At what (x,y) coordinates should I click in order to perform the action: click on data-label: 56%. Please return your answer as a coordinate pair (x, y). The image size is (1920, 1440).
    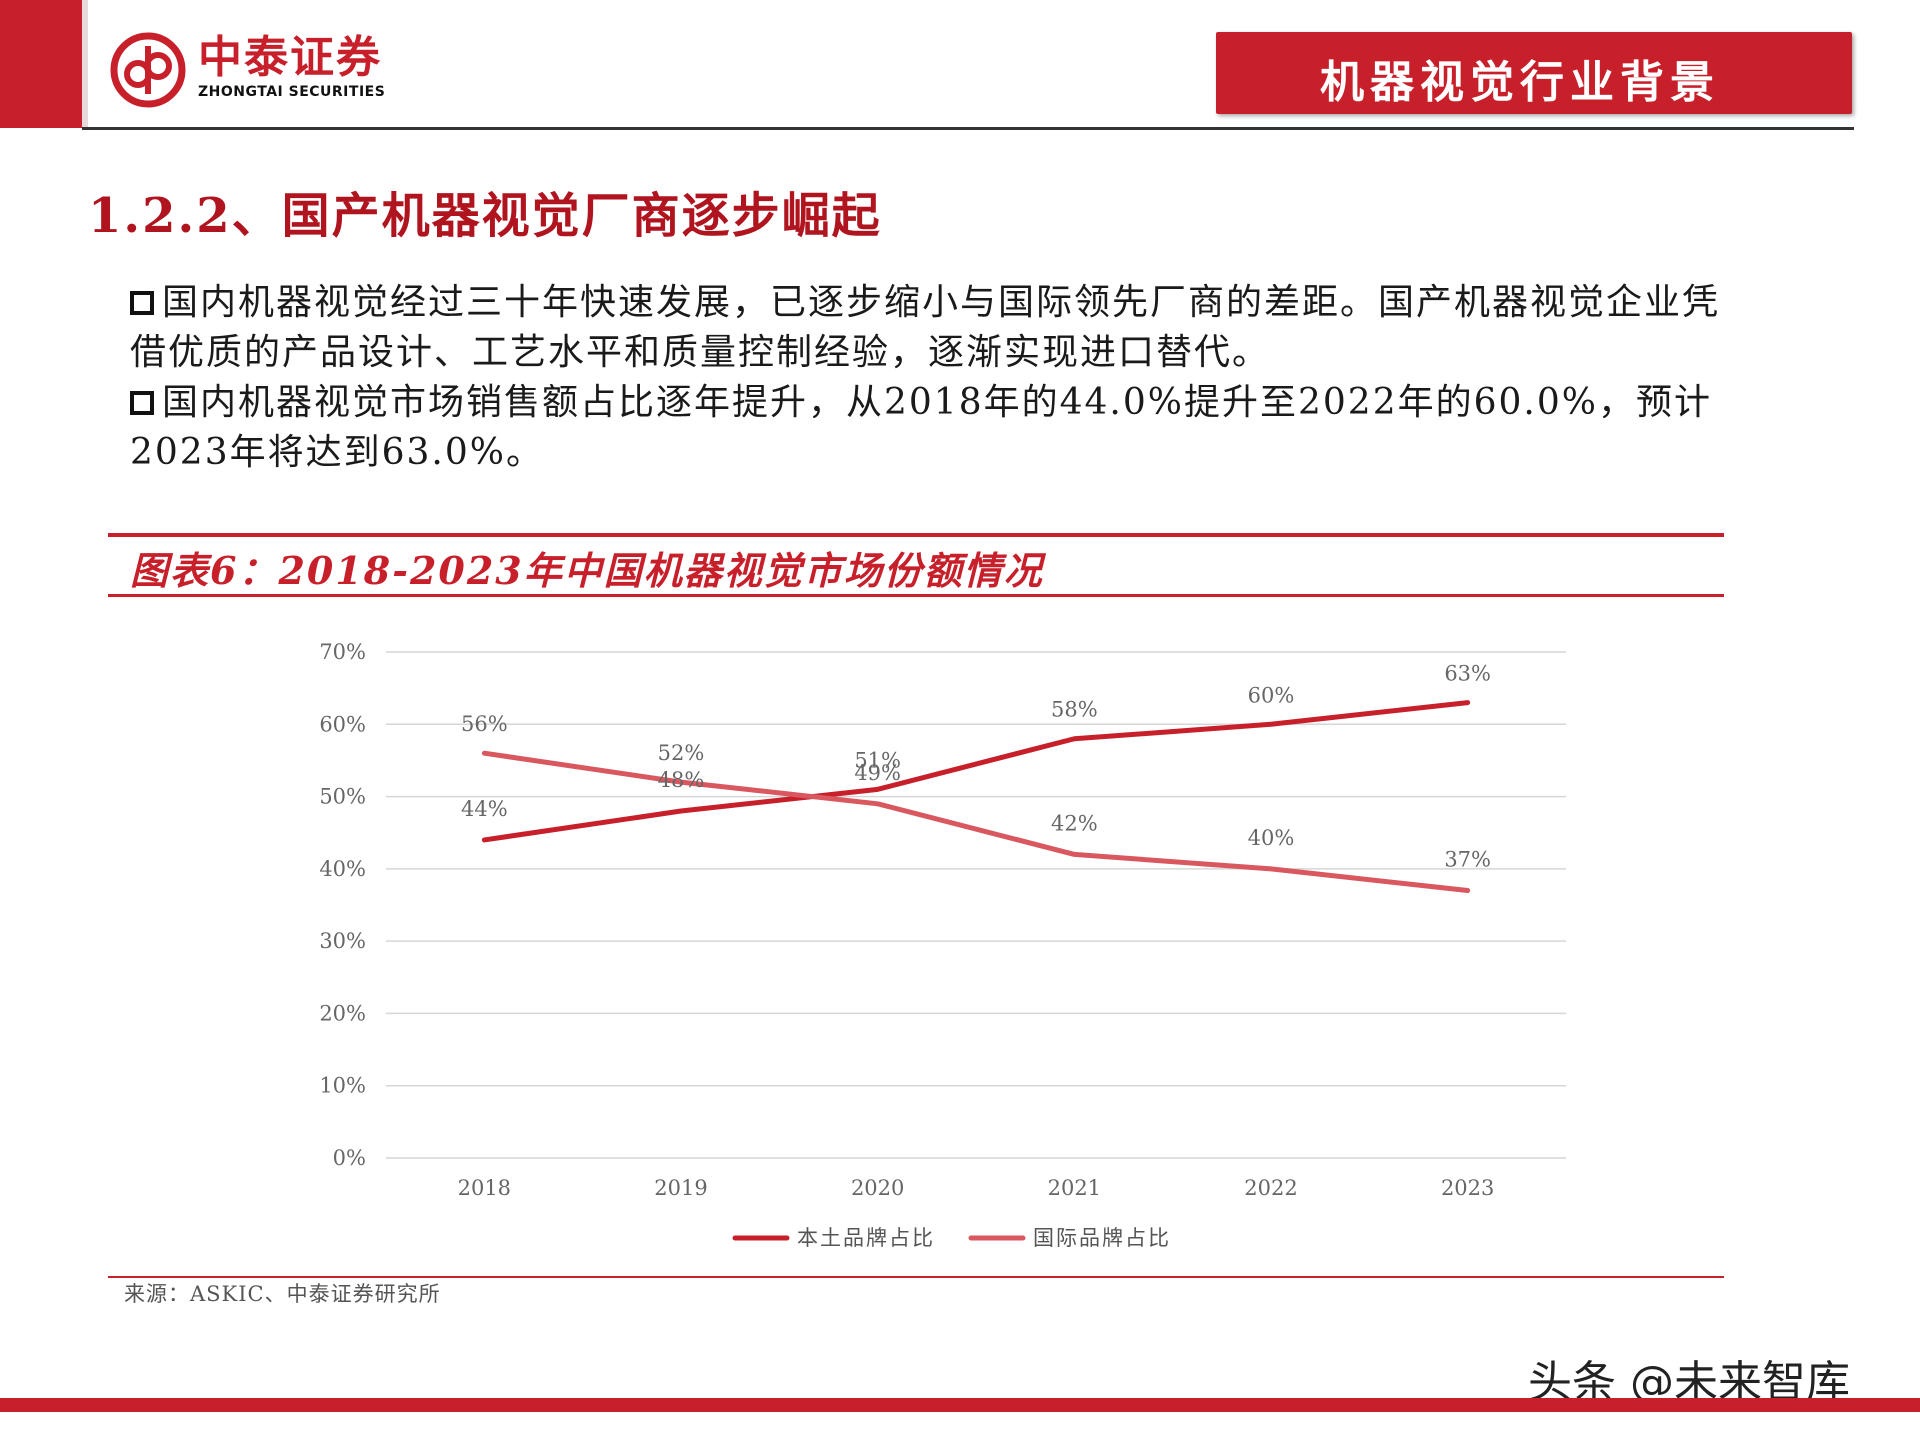
    Looking at the image, I should click on (484, 724).